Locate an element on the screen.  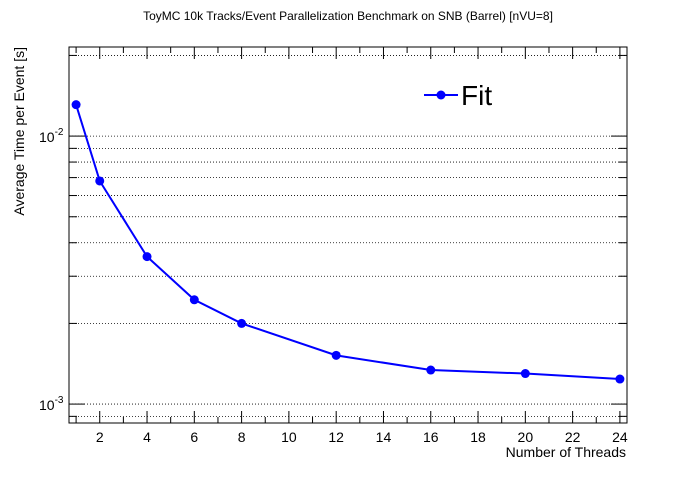
legend: Fit is located at coordinates (458, 95).